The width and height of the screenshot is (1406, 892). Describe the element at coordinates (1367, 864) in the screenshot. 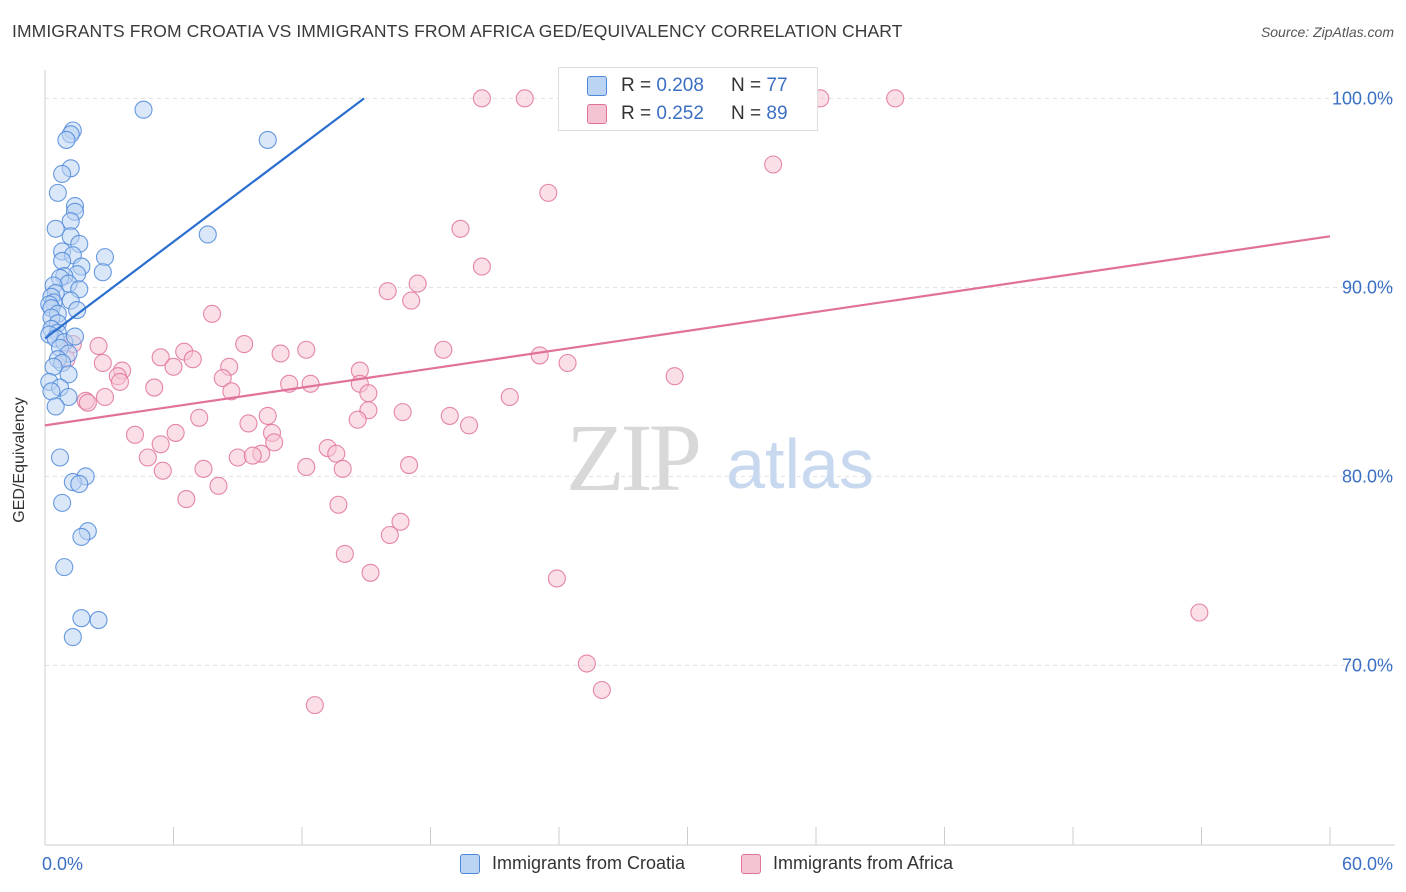

I see `x-tick-label-1: 60.0%` at that location.